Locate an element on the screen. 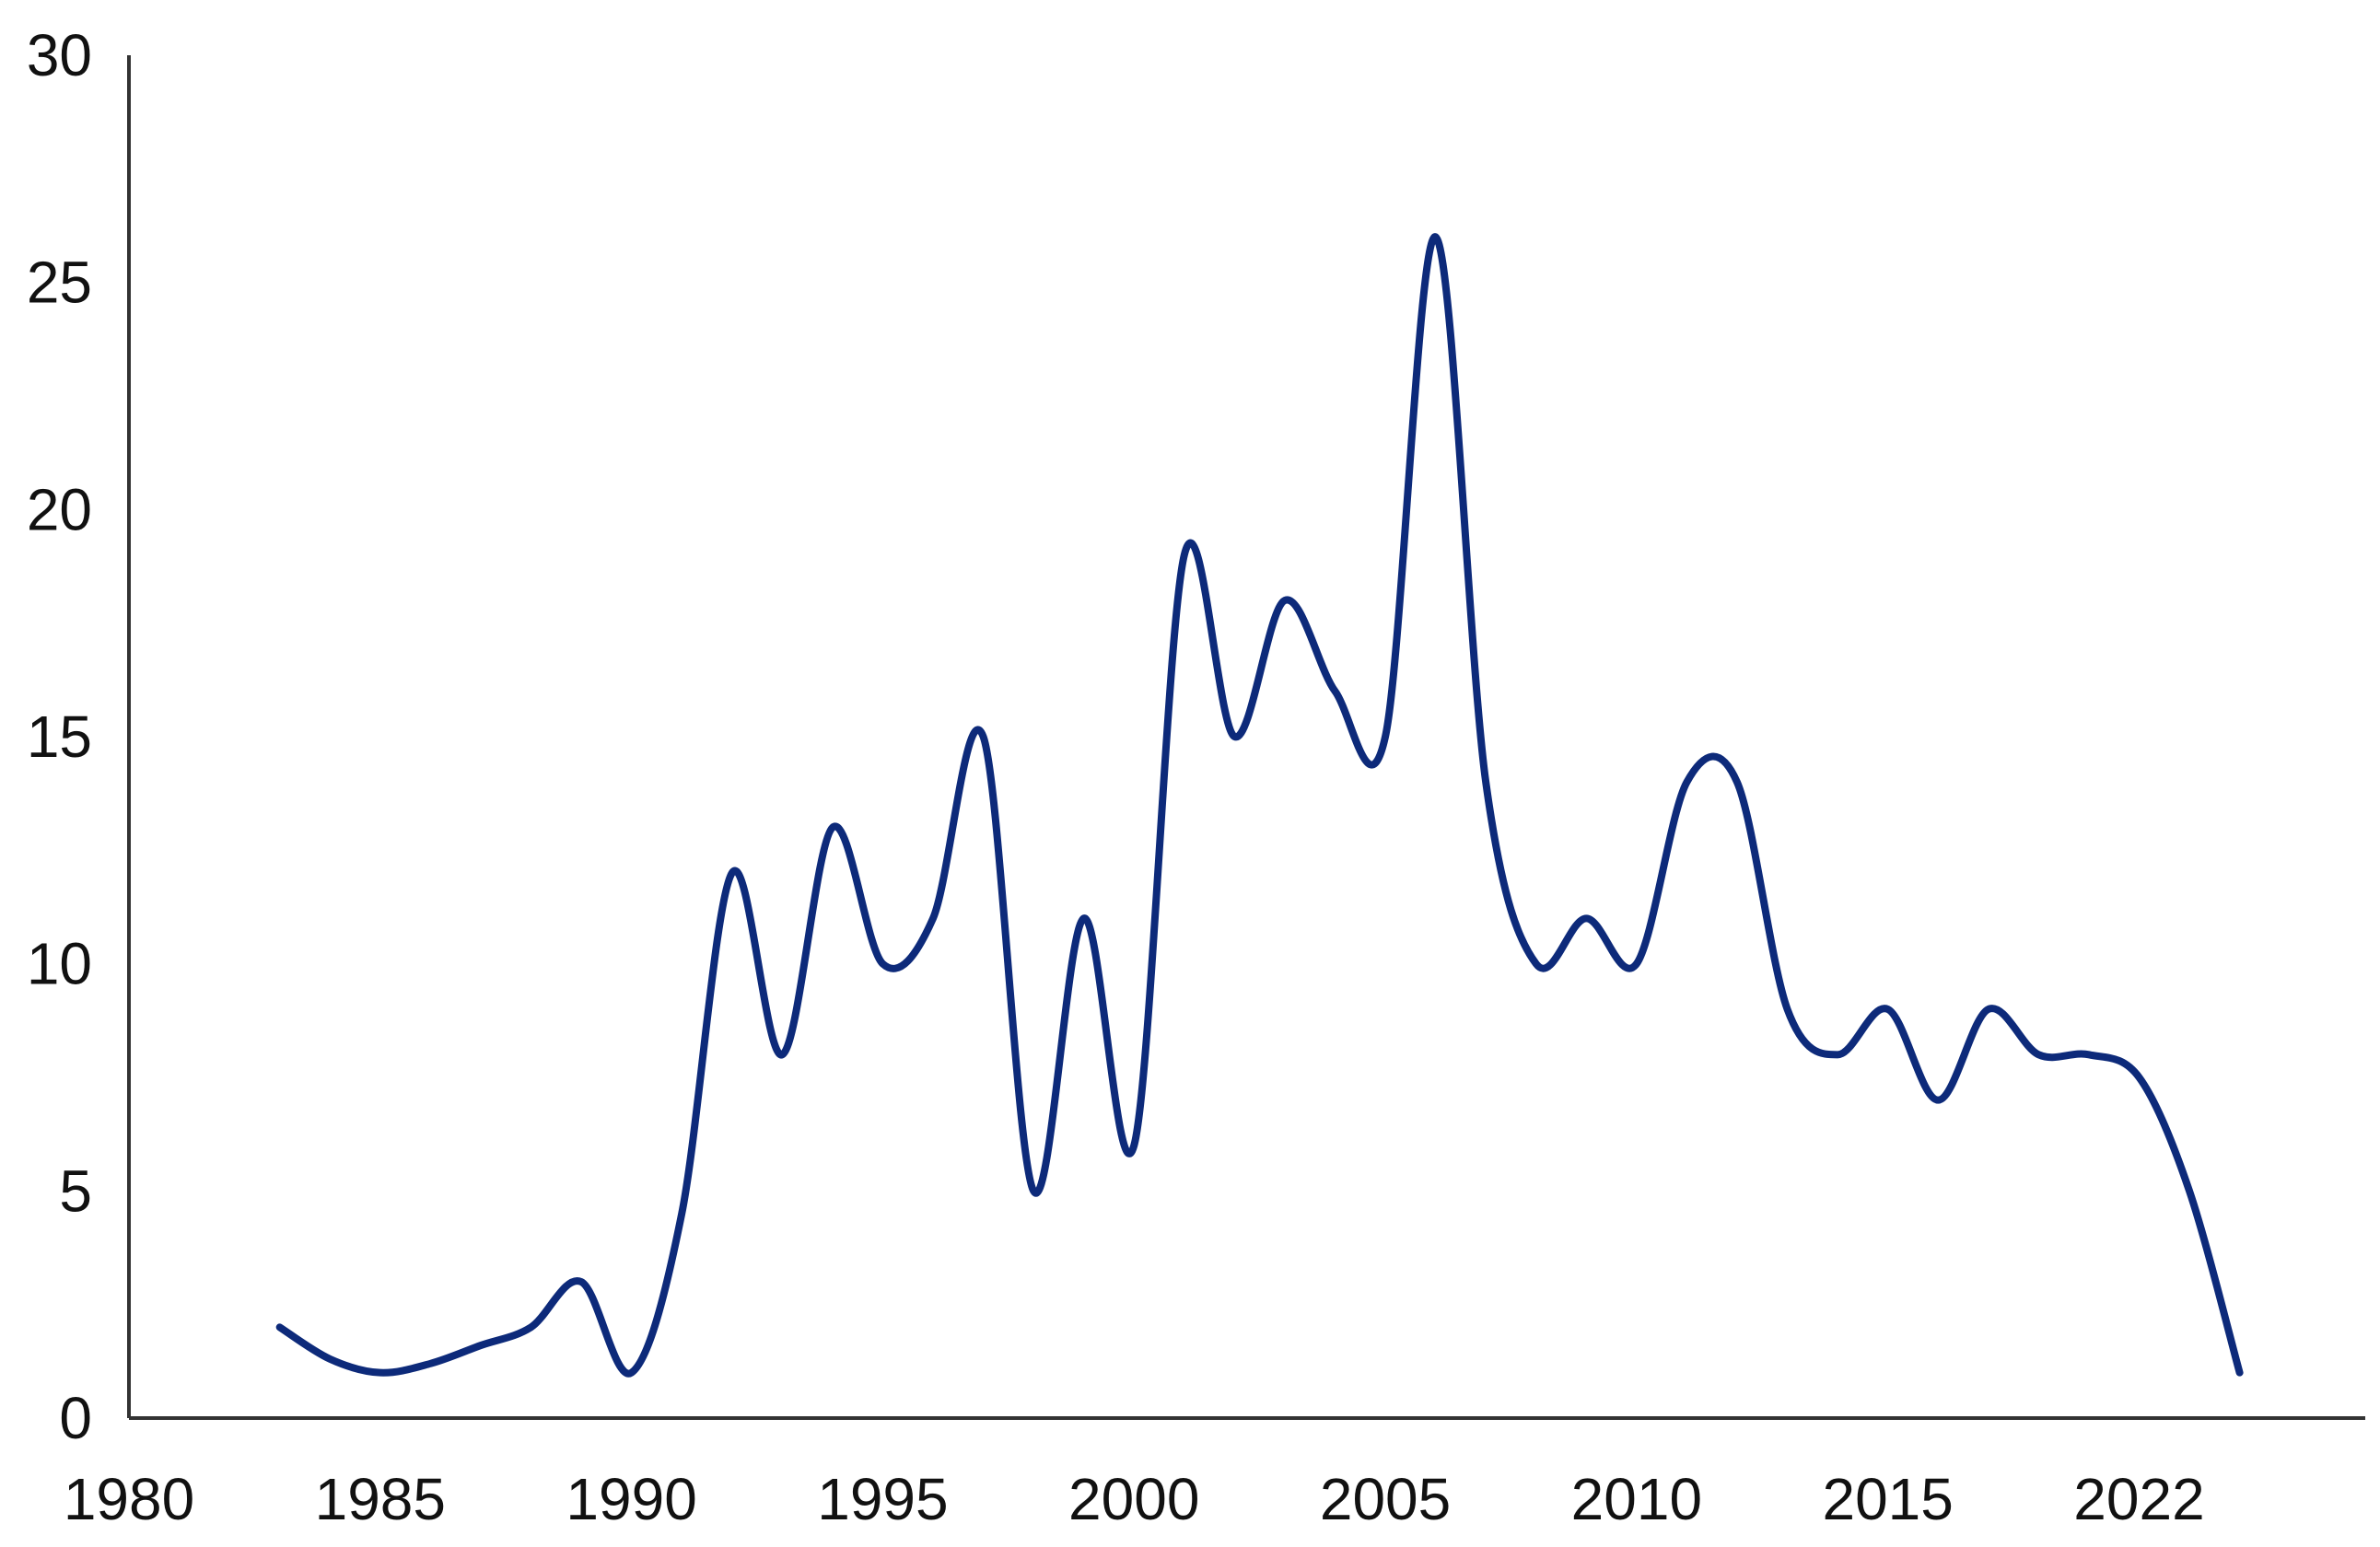 Image resolution: width=2380 pixels, height=1547 pixels. x-tick-labels: 1980 1985 1990 1995 2000 2005 2010 2015 2022 is located at coordinates (1134, 1499).